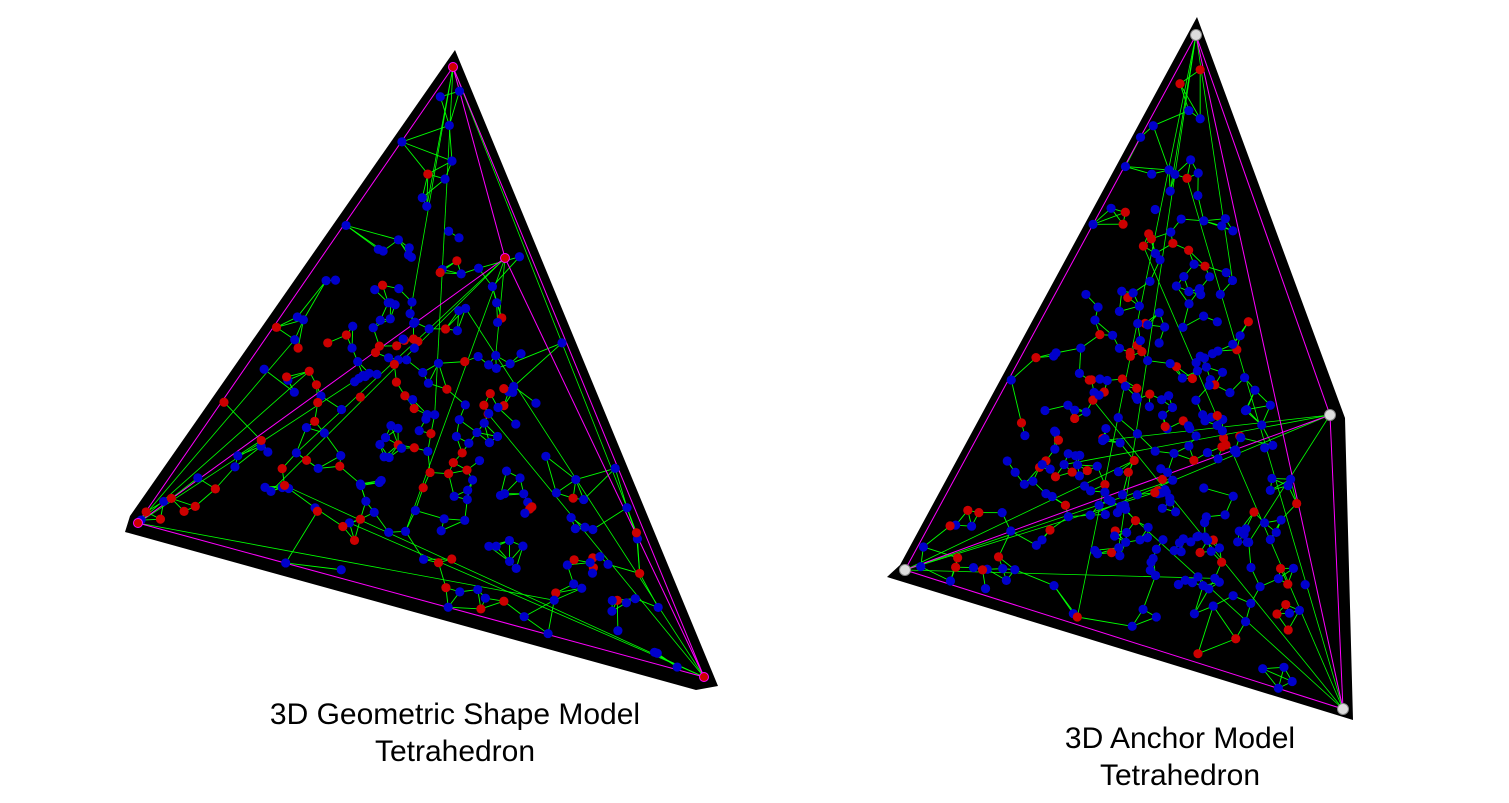 This screenshot has height=803, width=1509. I want to click on geometric-model-caption: 3D Geometric Shape Model Tetrahedron, so click(455, 733).